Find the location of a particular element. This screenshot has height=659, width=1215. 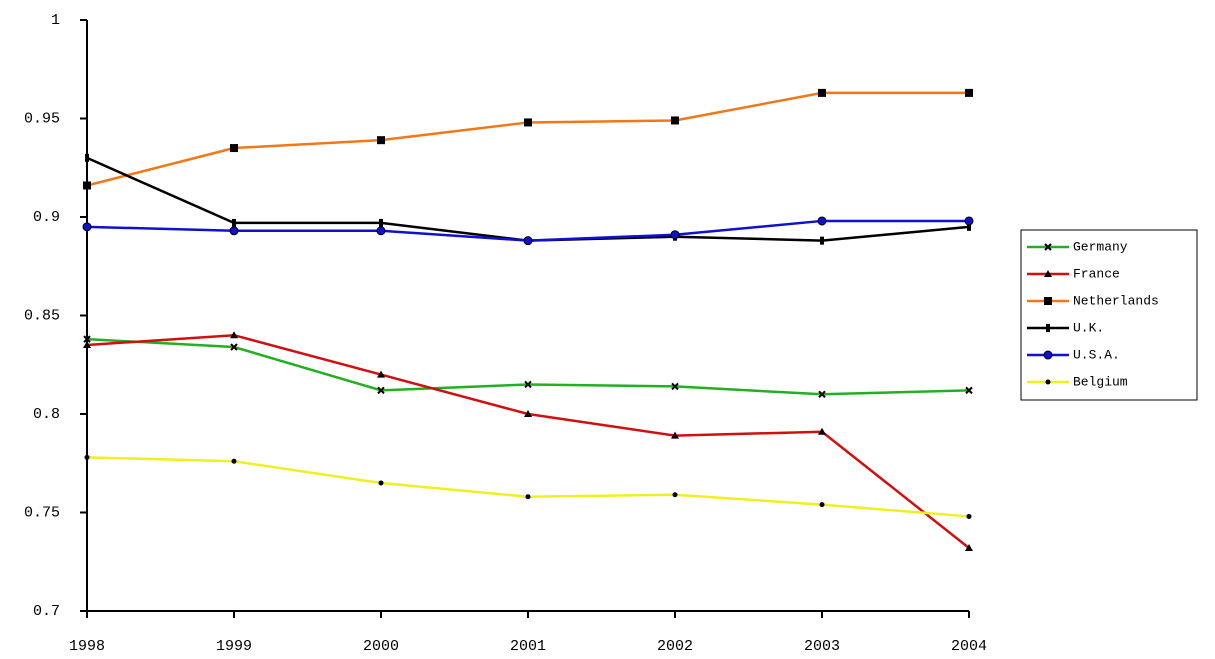

y-tick-label: 0.9 is located at coordinates (46, 217).